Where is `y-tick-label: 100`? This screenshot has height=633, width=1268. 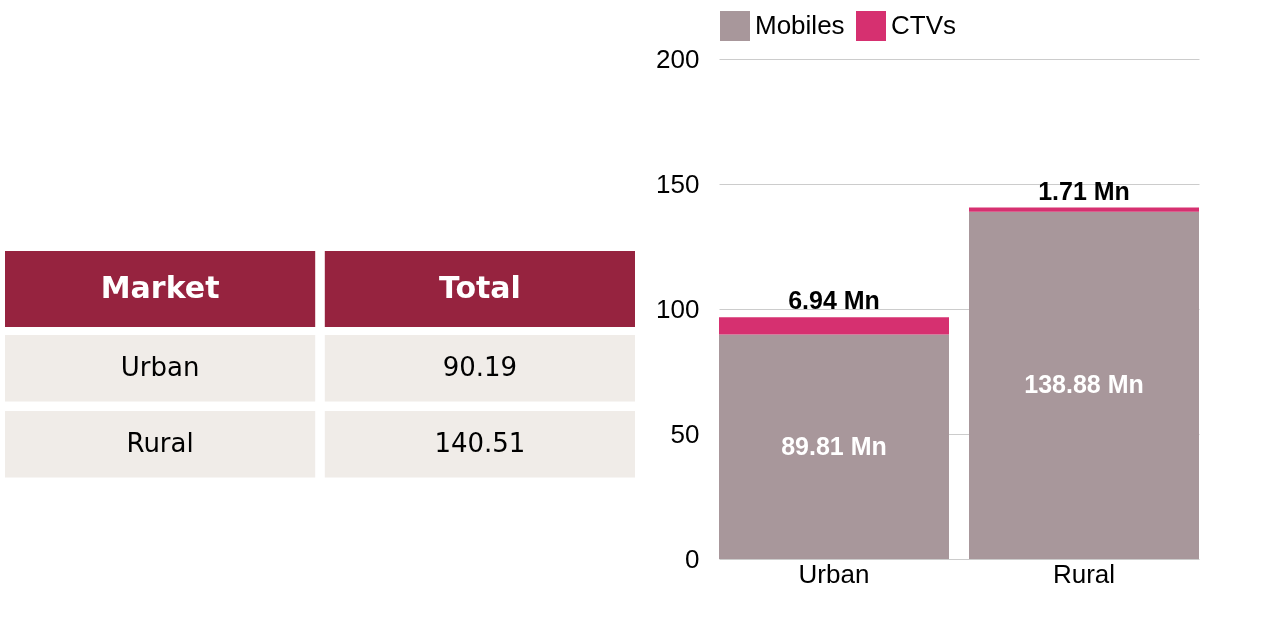 y-tick-label: 100 is located at coordinates (678, 308).